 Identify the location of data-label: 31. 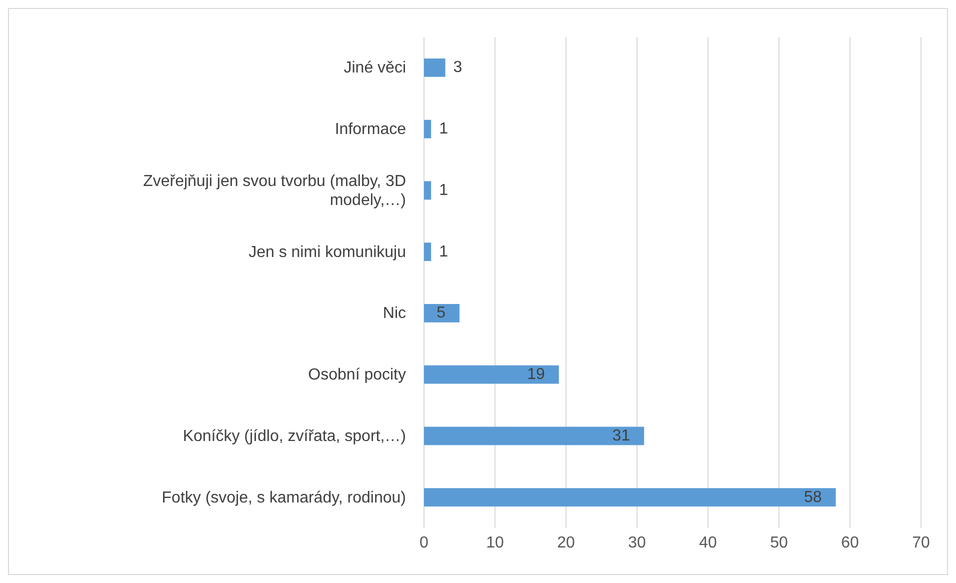
(621, 435).